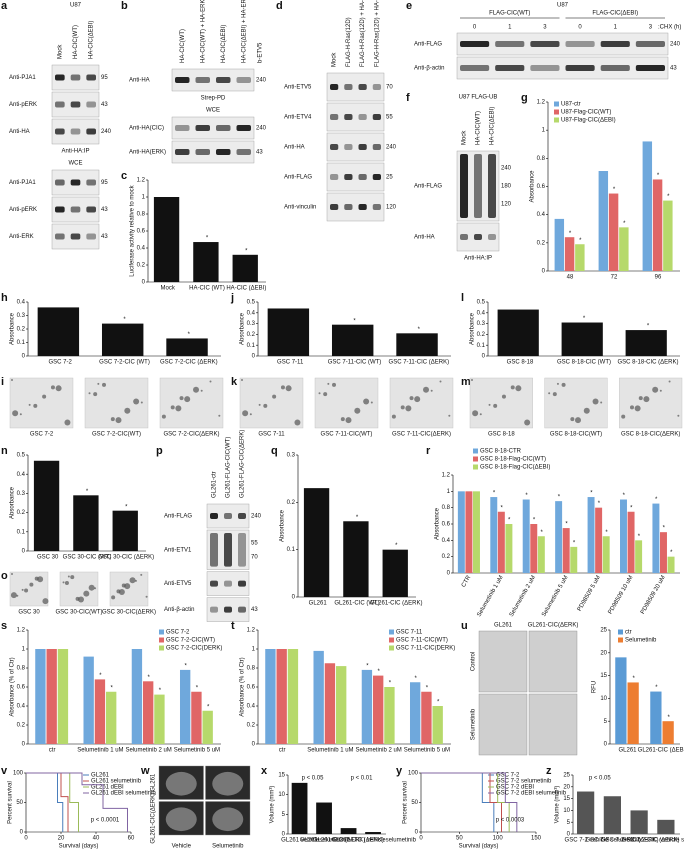  I want to click on legend-label: GSC 7-11, so click(409, 633).